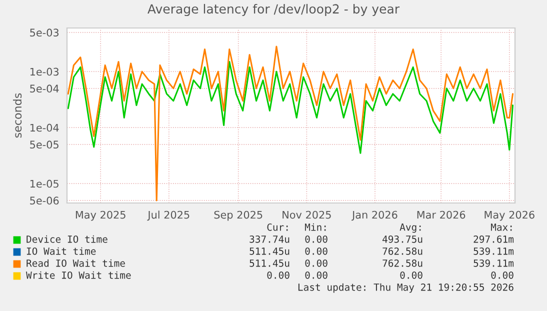  Describe the element at coordinates (101, 215) in the screenshot. I see `x-tick-label: May 2025` at that location.